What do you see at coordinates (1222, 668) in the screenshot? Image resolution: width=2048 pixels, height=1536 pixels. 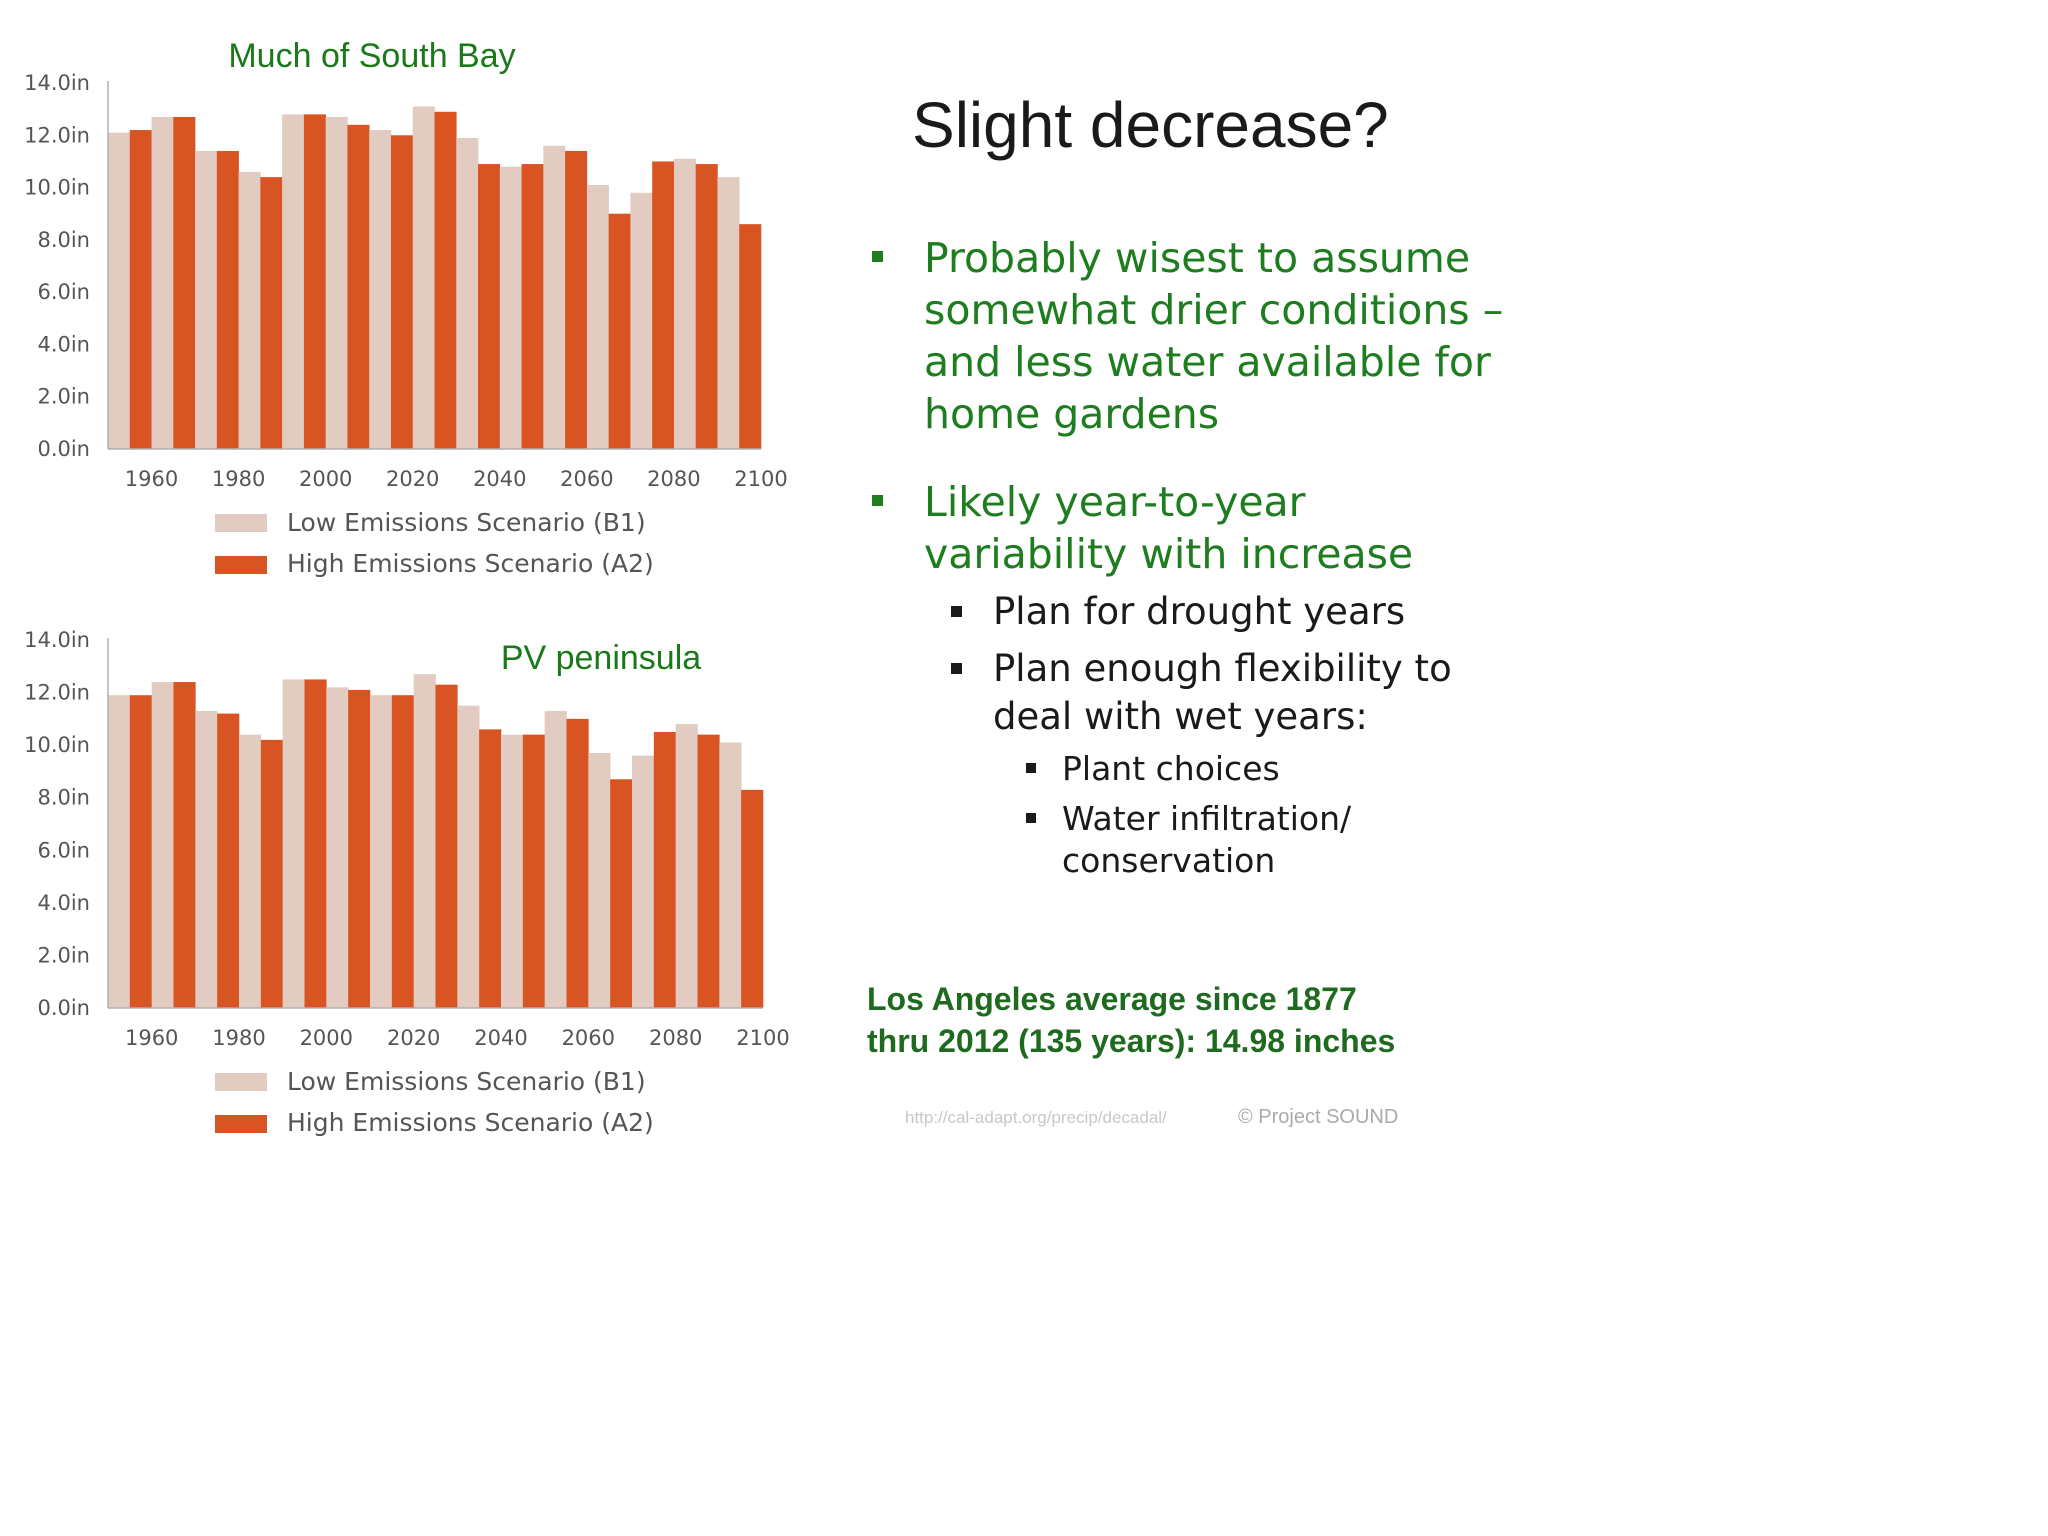 I see `bullet-line: Plan enough flexibility to` at bounding box center [1222, 668].